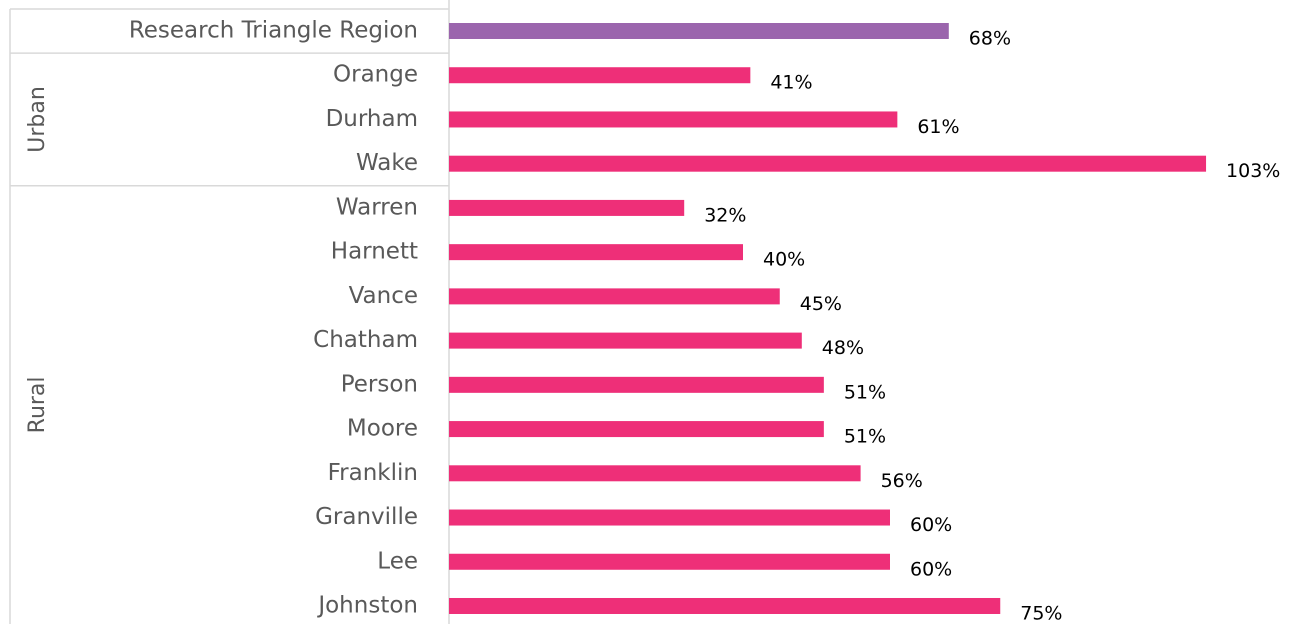  Describe the element at coordinates (821, 304) in the screenshot. I see `value-label: 45%` at that location.